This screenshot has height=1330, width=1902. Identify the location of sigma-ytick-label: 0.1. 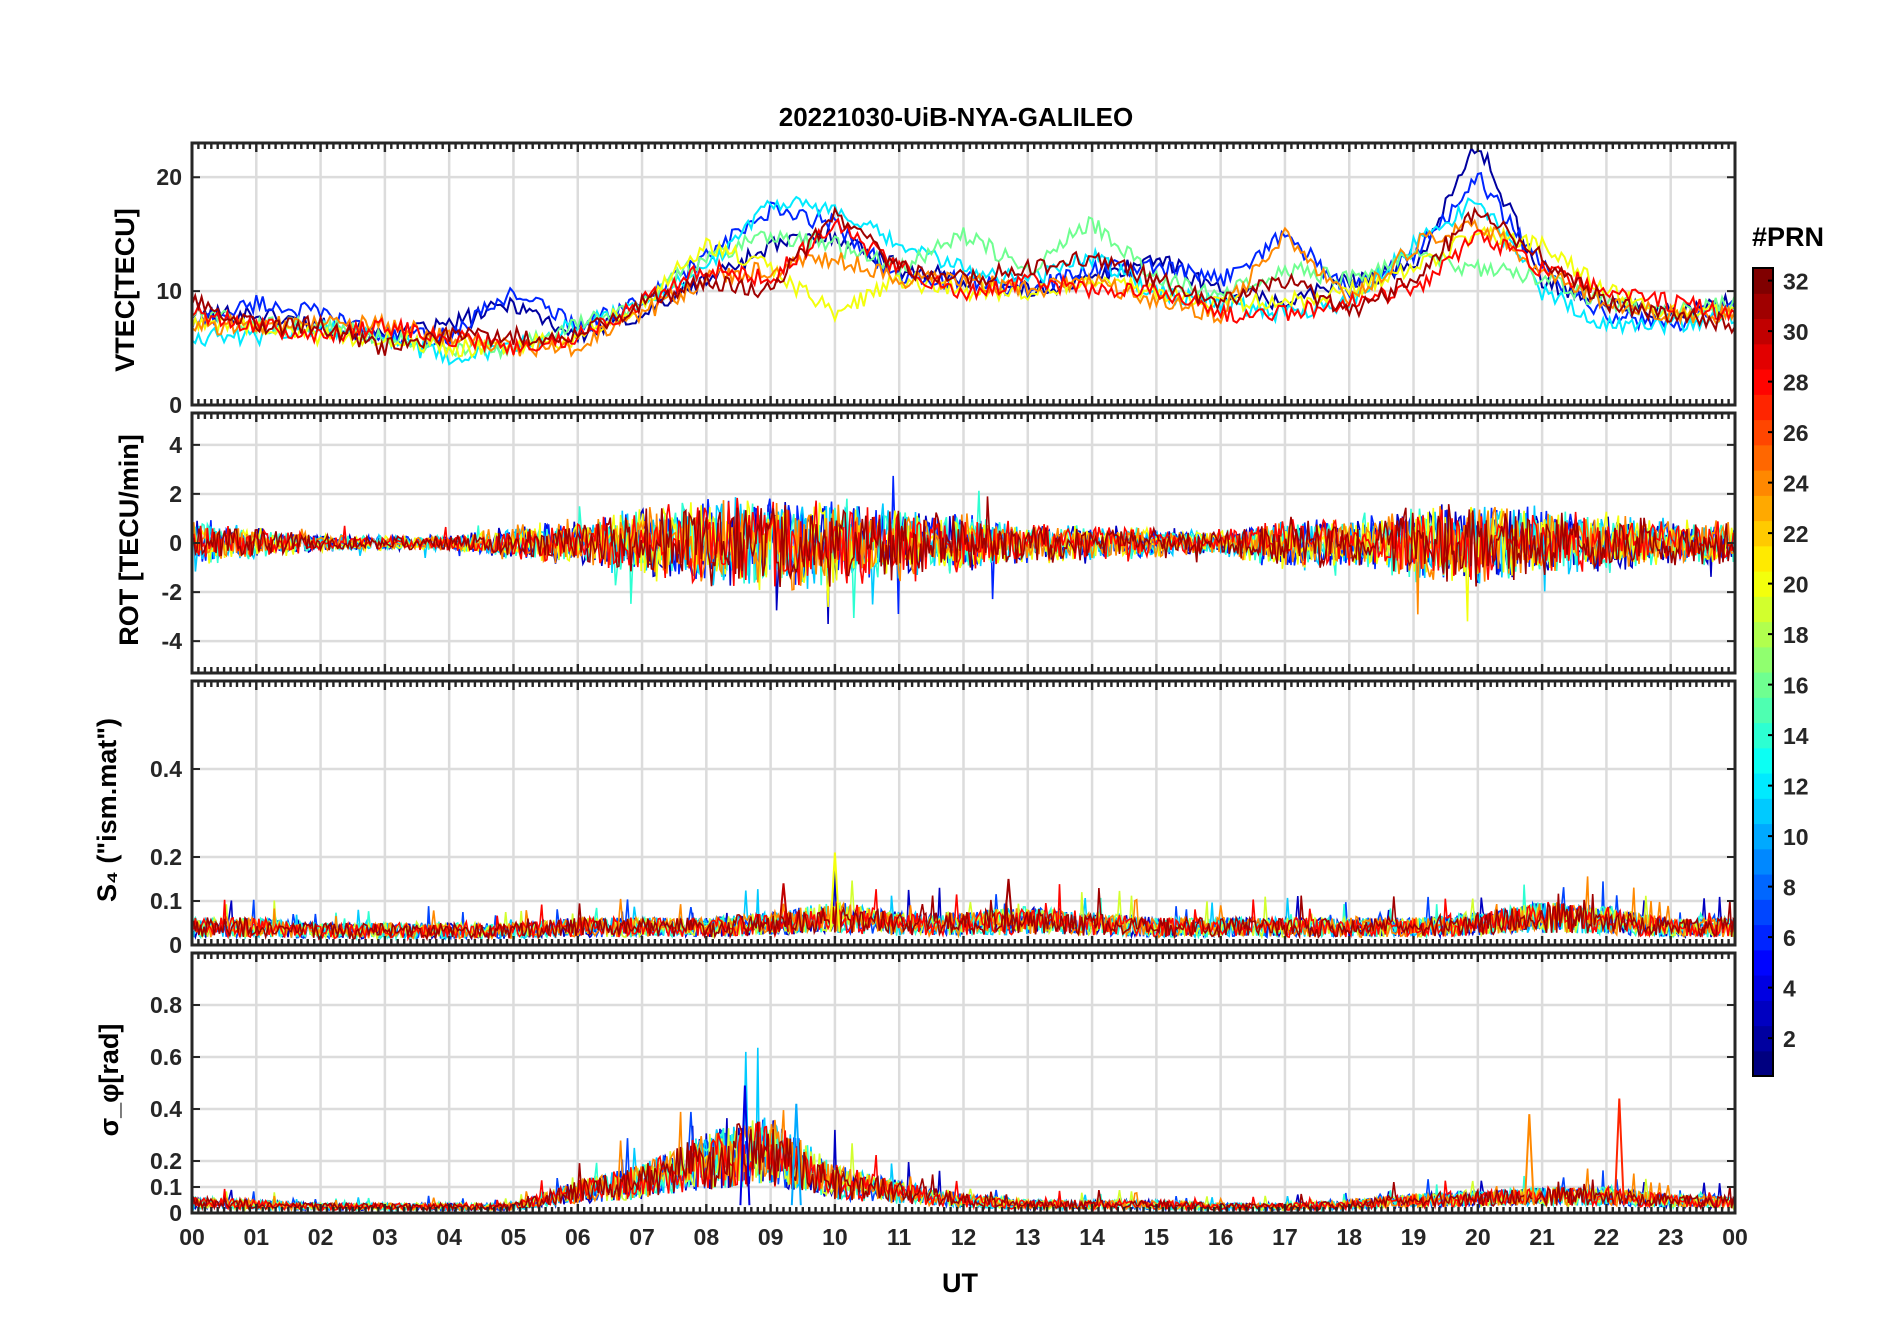
(166, 1187).